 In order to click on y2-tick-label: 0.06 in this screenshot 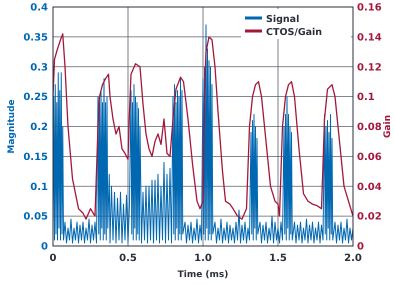, I will do `click(369, 157)`.